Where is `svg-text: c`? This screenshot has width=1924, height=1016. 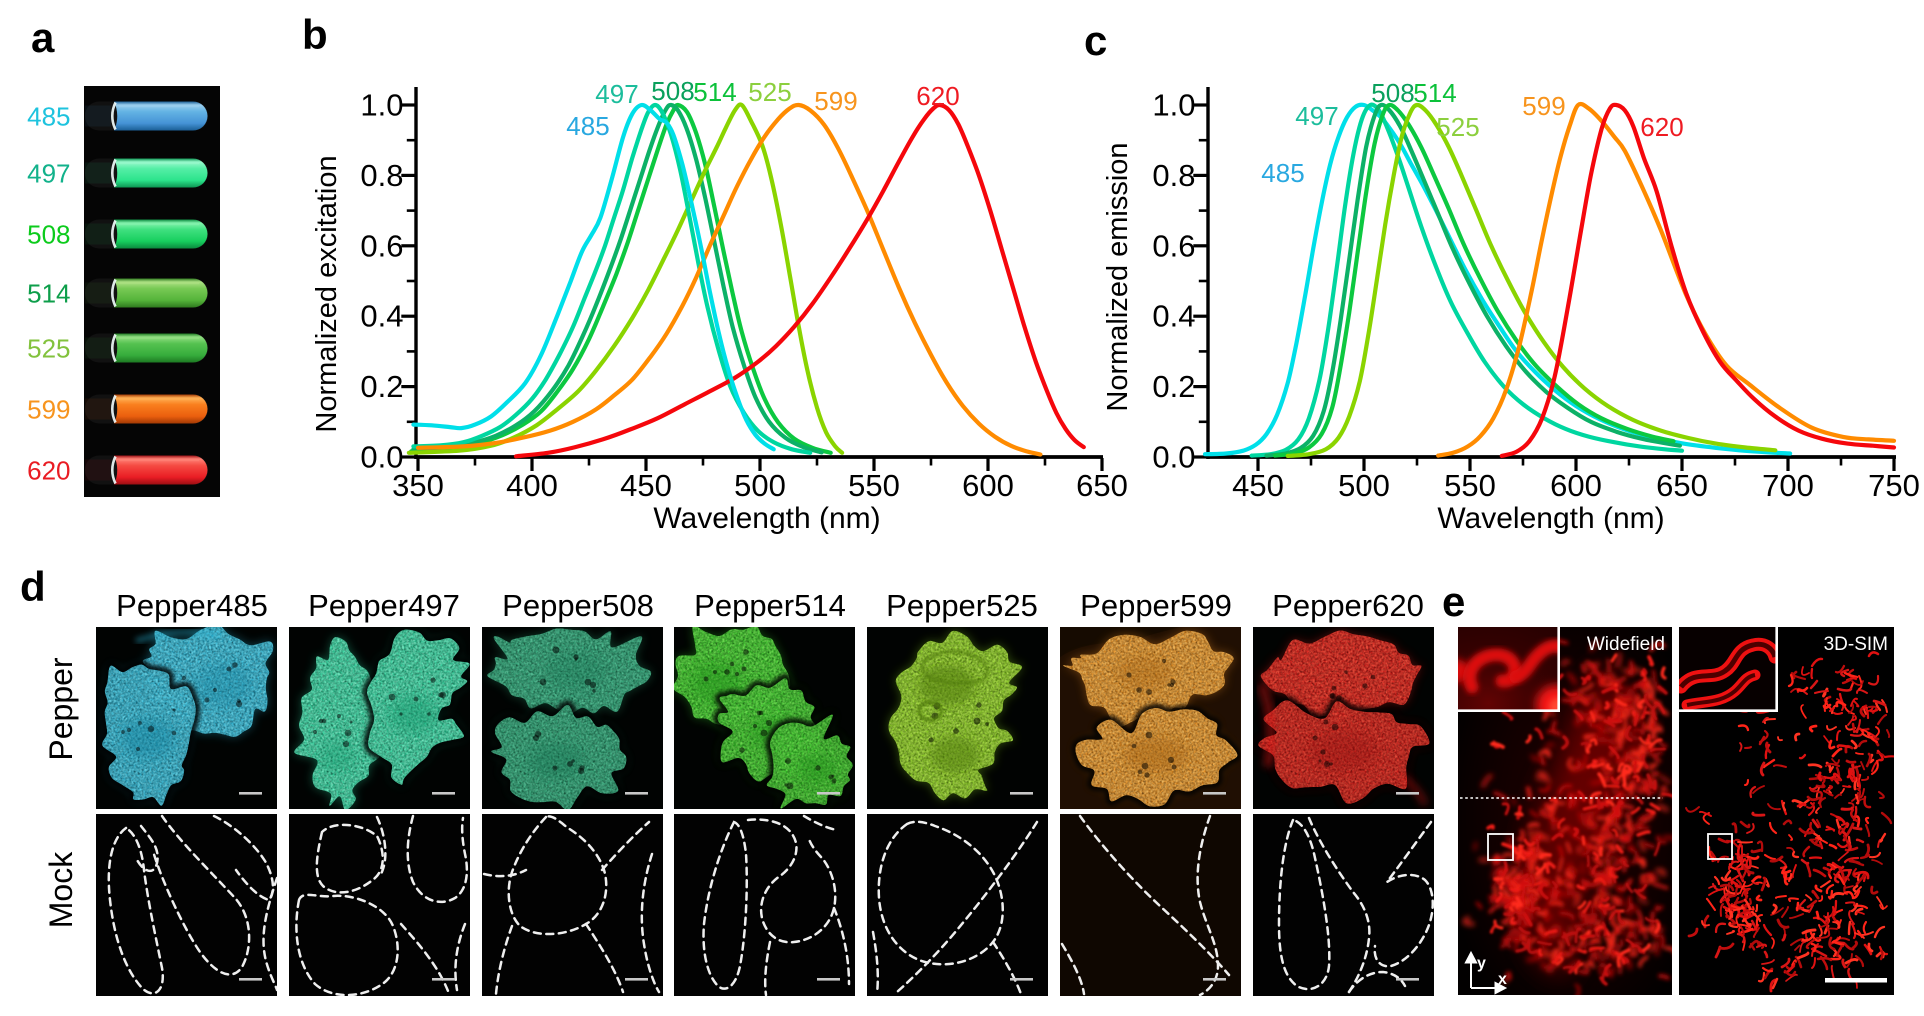
svg-text: c is located at coordinates (1095, 40).